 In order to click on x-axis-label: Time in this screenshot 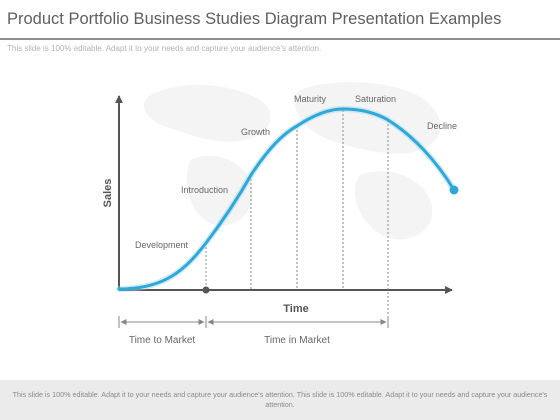, I will do `click(295, 309)`.